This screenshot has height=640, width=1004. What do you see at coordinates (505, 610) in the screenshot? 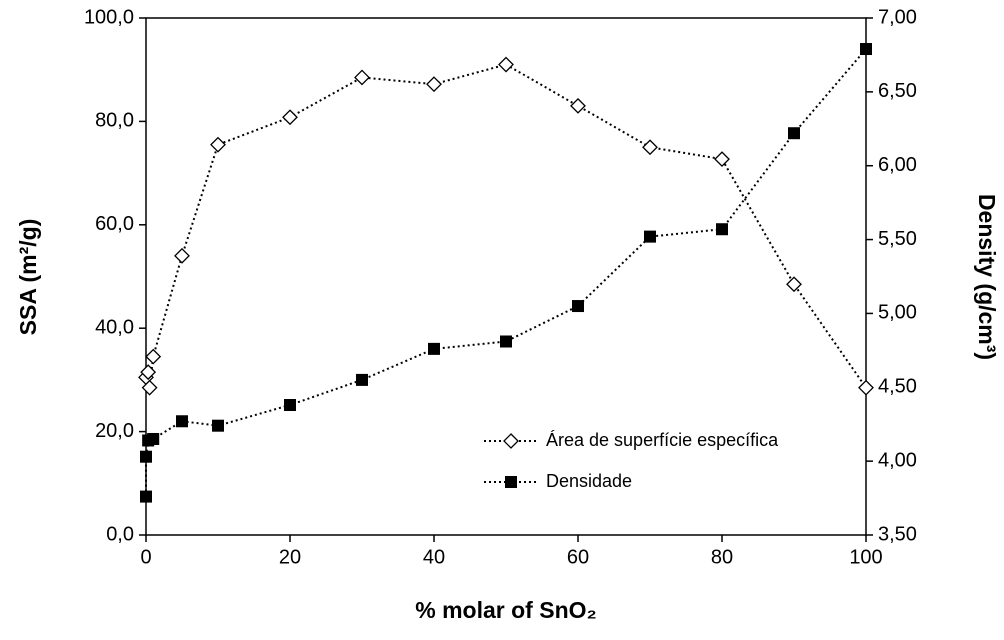
I see `x-axis-title: % molar of SnO₂` at bounding box center [505, 610].